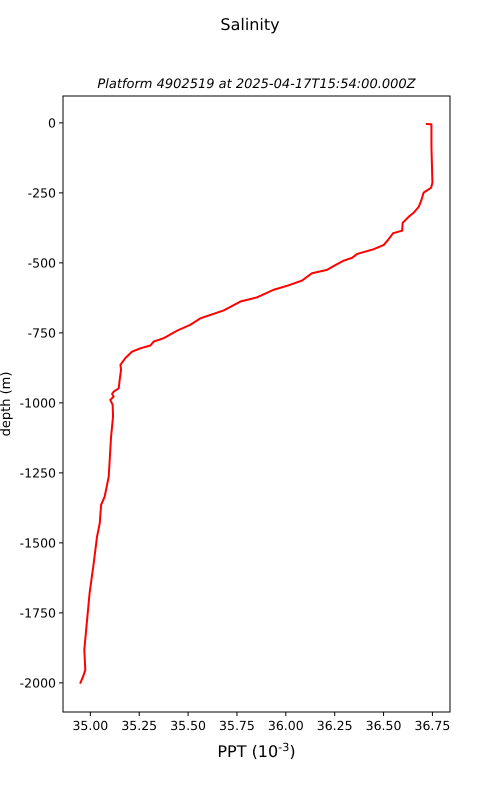 The width and height of the screenshot is (500, 800). Describe the element at coordinates (38, 542) in the screenshot. I see `y-tick-label: -1500` at that location.